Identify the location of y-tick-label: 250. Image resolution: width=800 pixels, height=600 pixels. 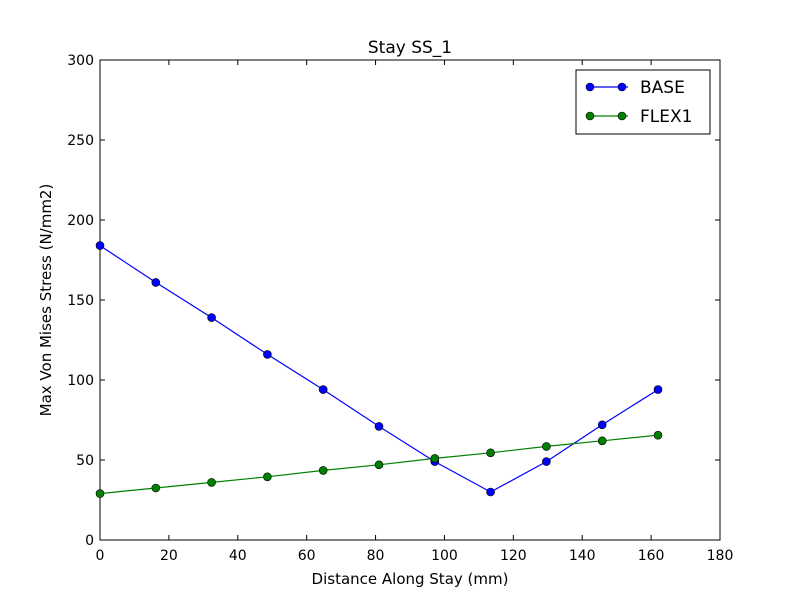
(80, 141).